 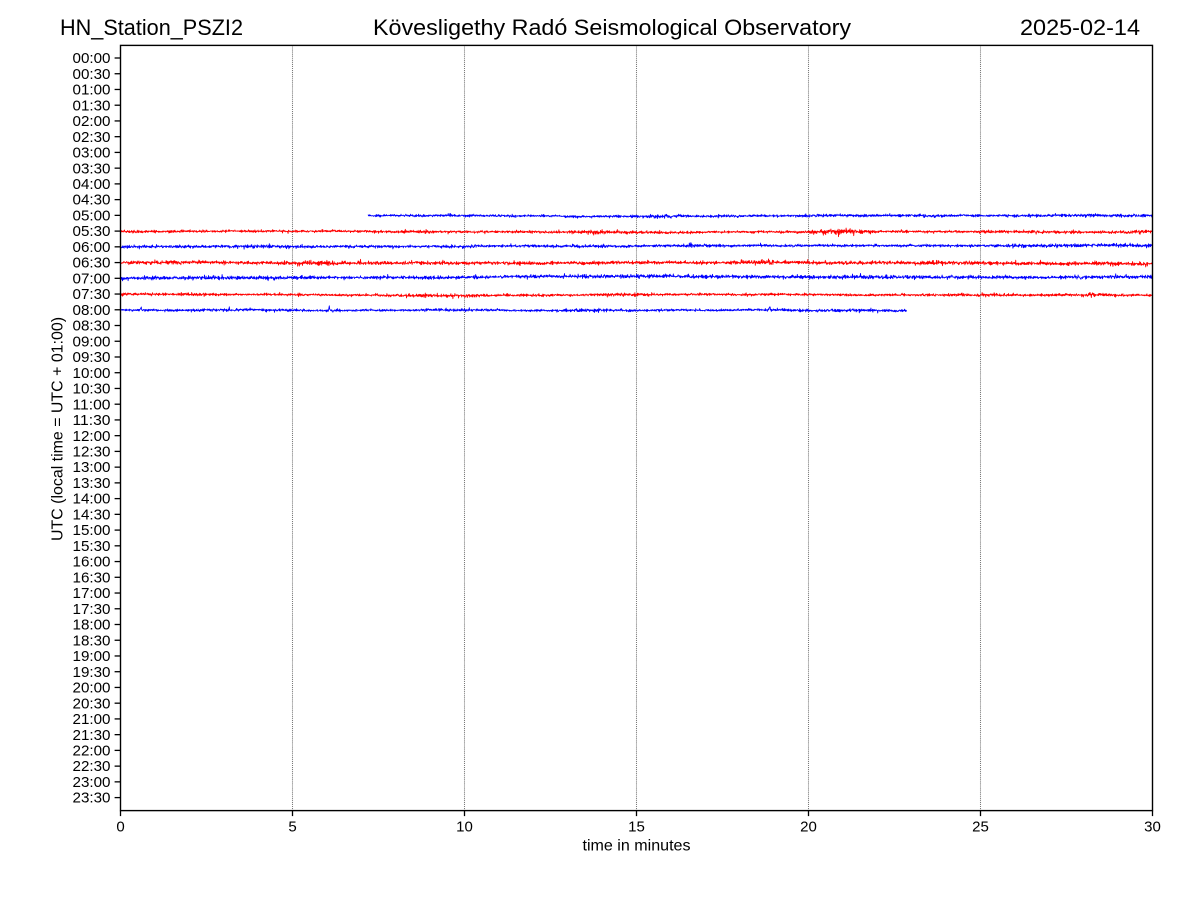 What do you see at coordinates (92, 688) in the screenshot?
I see `svg-text: 20:00` at bounding box center [92, 688].